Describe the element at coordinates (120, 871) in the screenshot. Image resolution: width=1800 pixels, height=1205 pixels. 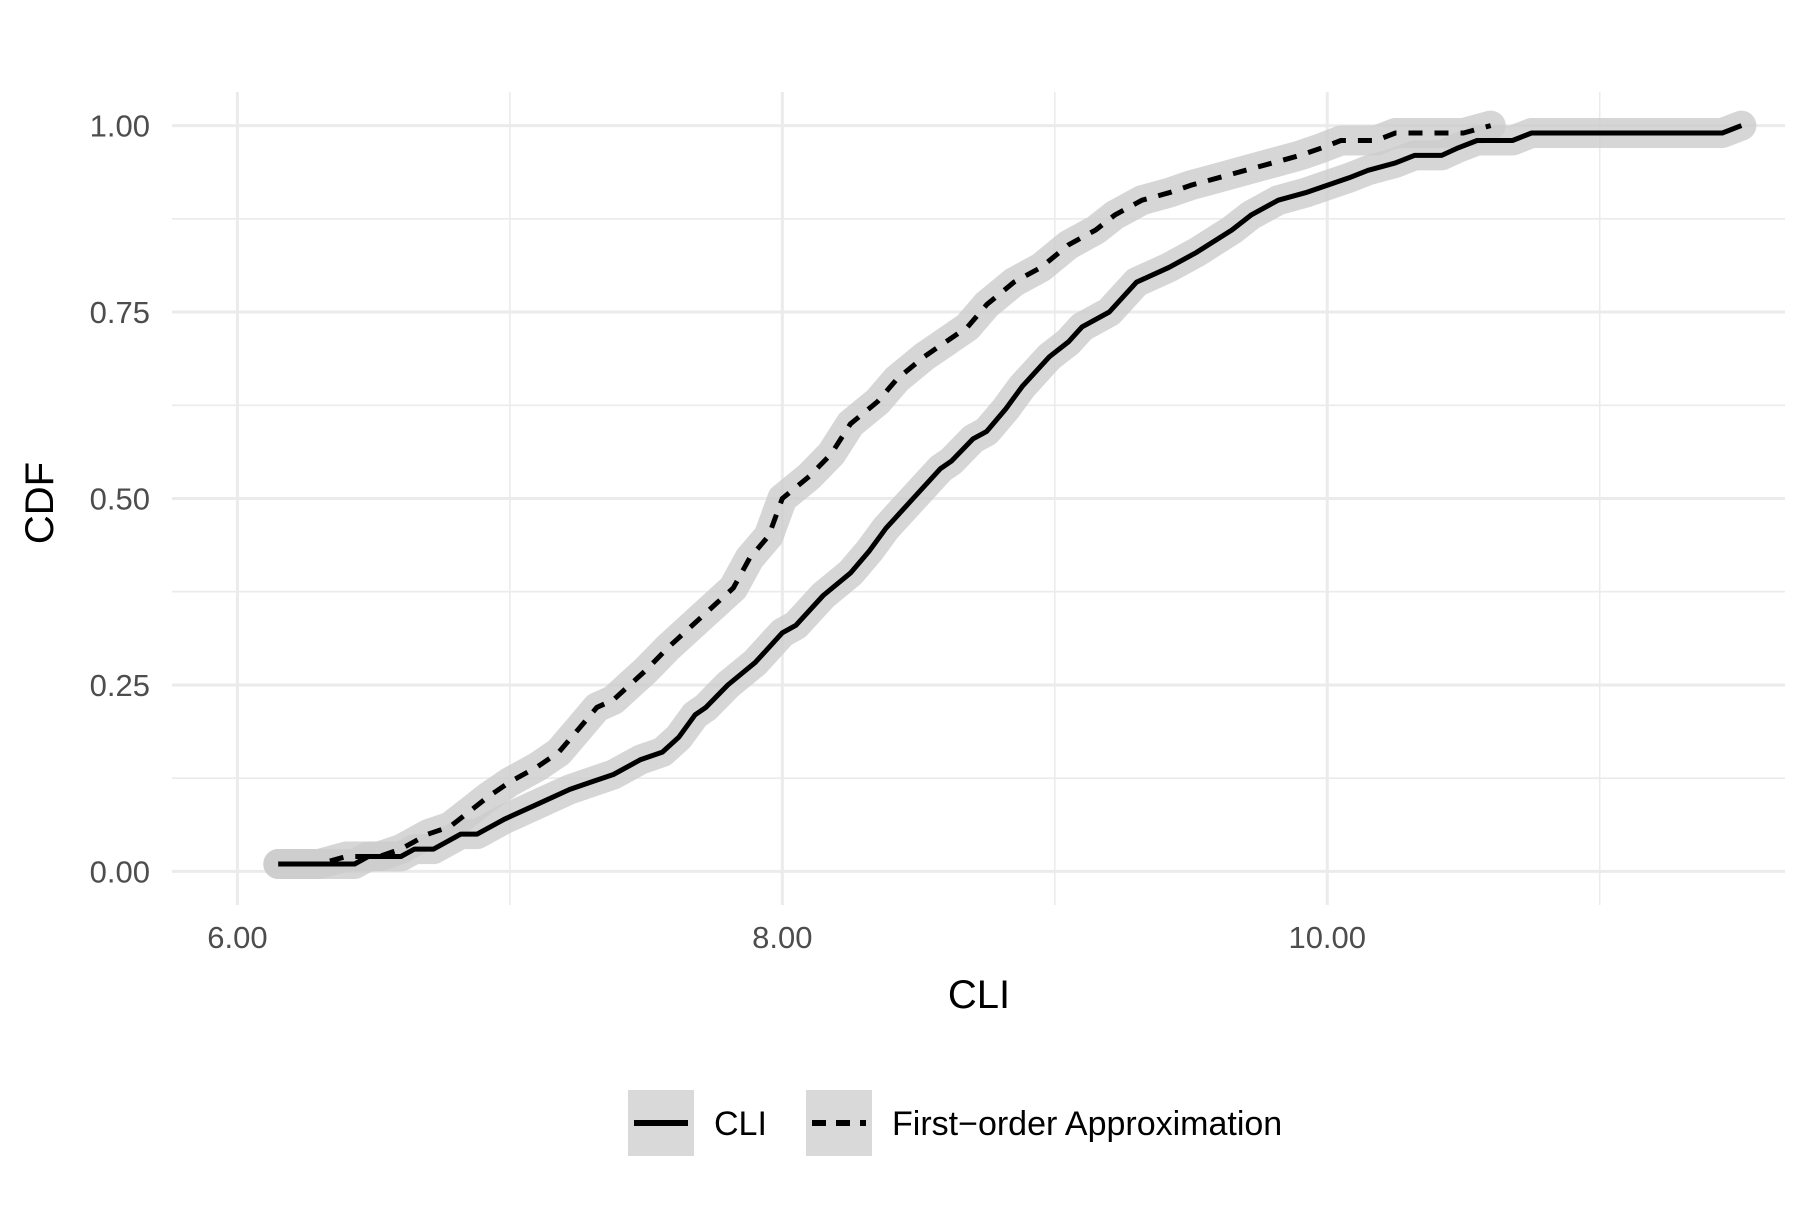
I see `y-tick-label: 0.00` at that location.